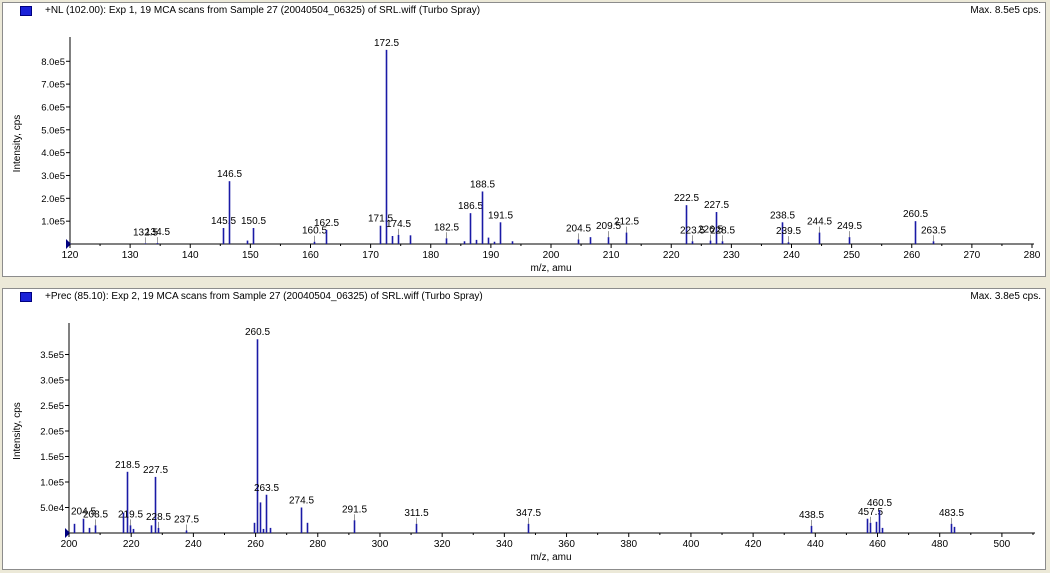  Describe the element at coordinates (53, 107) in the screenshot. I see `y-tick-label: 6.0e5` at that location.